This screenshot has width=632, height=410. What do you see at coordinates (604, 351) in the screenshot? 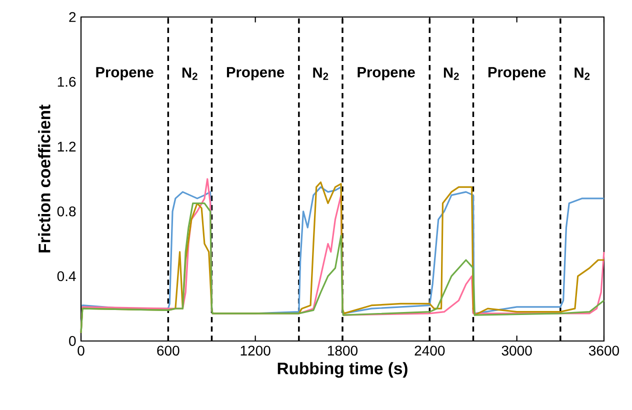
I see `x-tick-label: 3600` at bounding box center [604, 351].